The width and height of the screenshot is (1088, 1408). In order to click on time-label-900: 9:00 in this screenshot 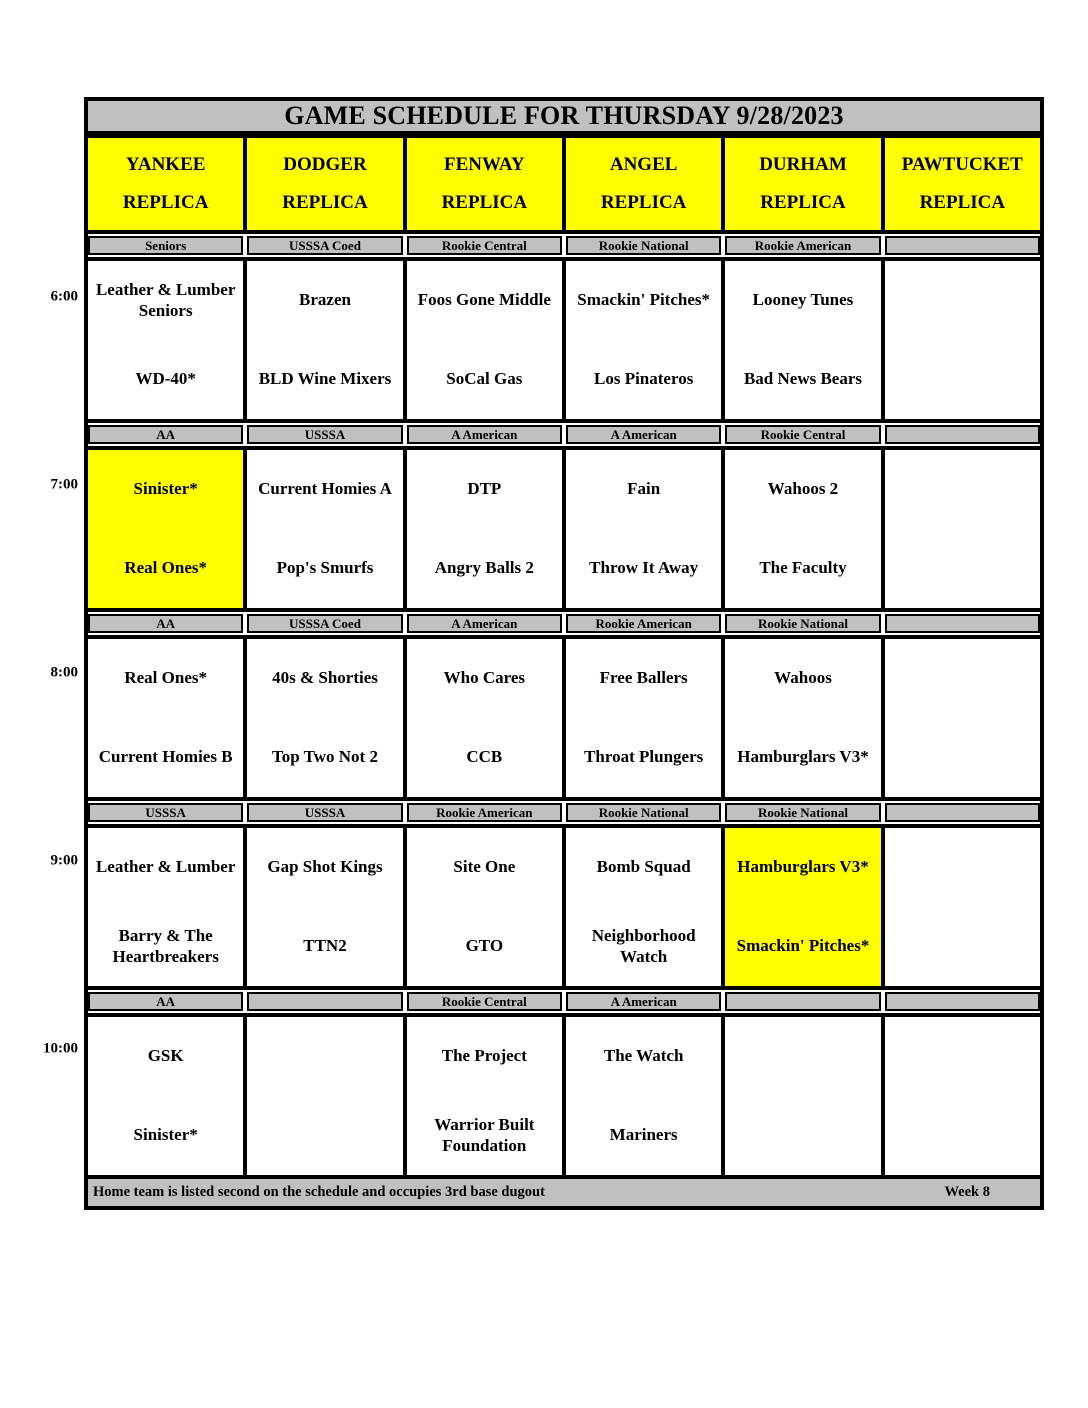, I will do `click(64, 860)`.